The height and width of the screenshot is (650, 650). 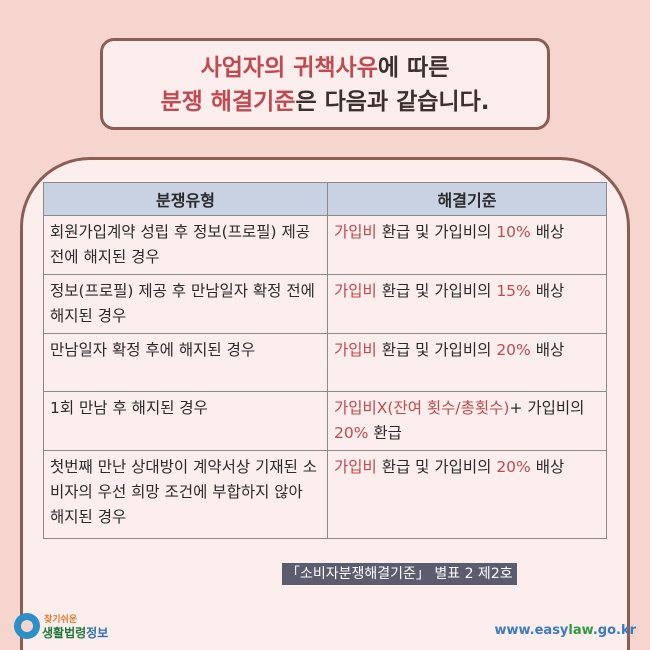 I want to click on source-citation: 「소비자분쟁해결기준」 별표 2 제2호, so click(x=399, y=574).